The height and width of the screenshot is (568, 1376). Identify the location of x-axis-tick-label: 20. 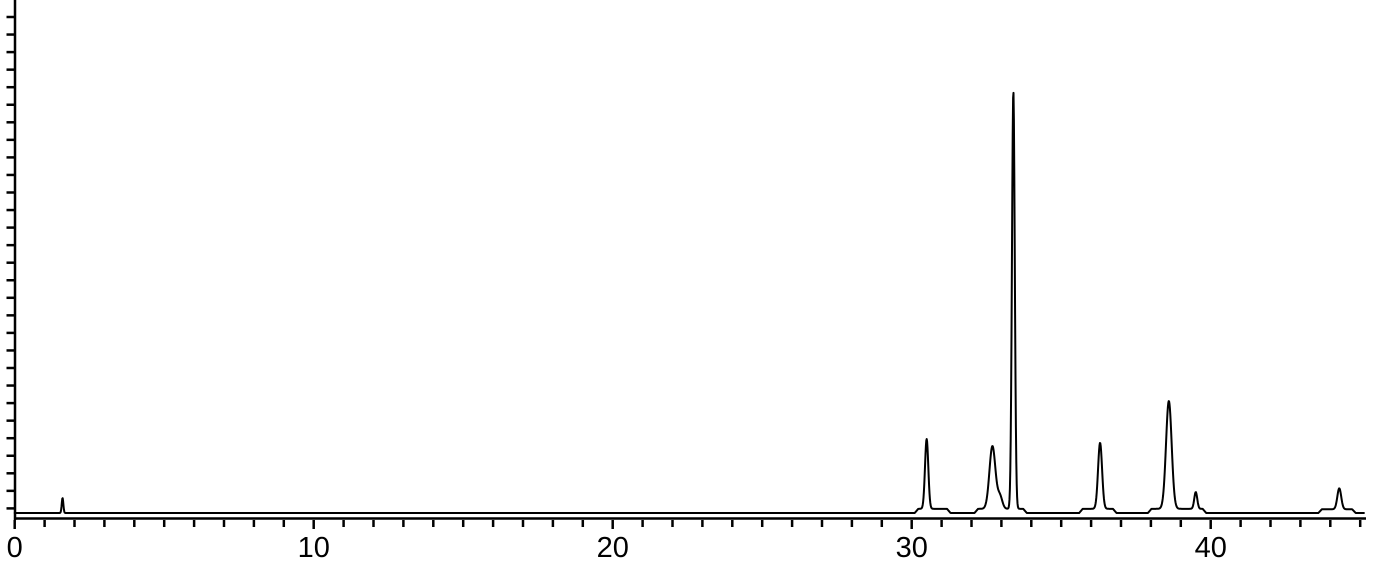
(613, 548).